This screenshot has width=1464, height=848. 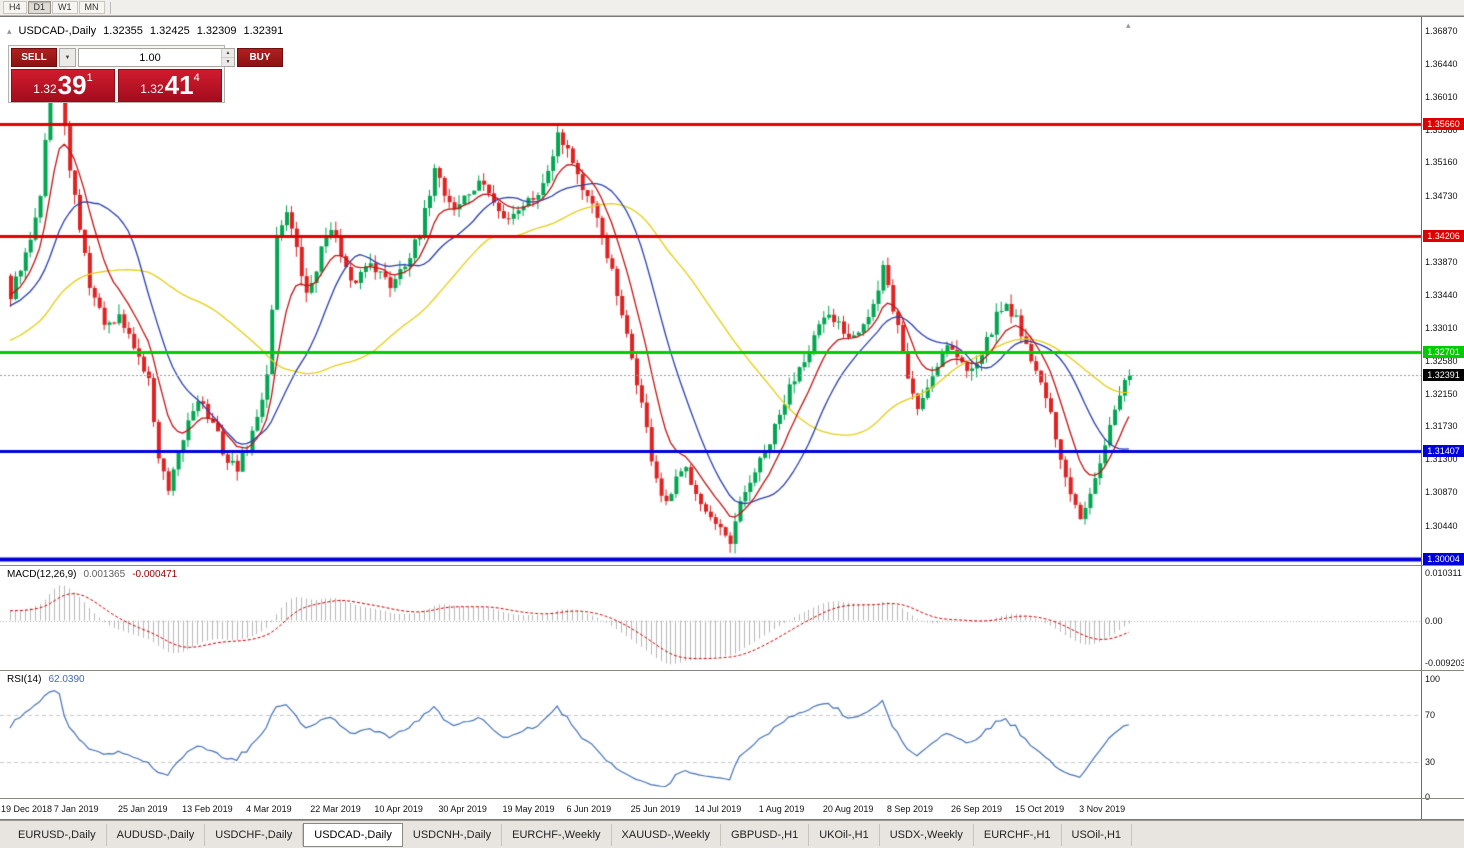 I want to click on chart-tab-usdcad-daily: USDCAD-,Daily, so click(x=353, y=834).